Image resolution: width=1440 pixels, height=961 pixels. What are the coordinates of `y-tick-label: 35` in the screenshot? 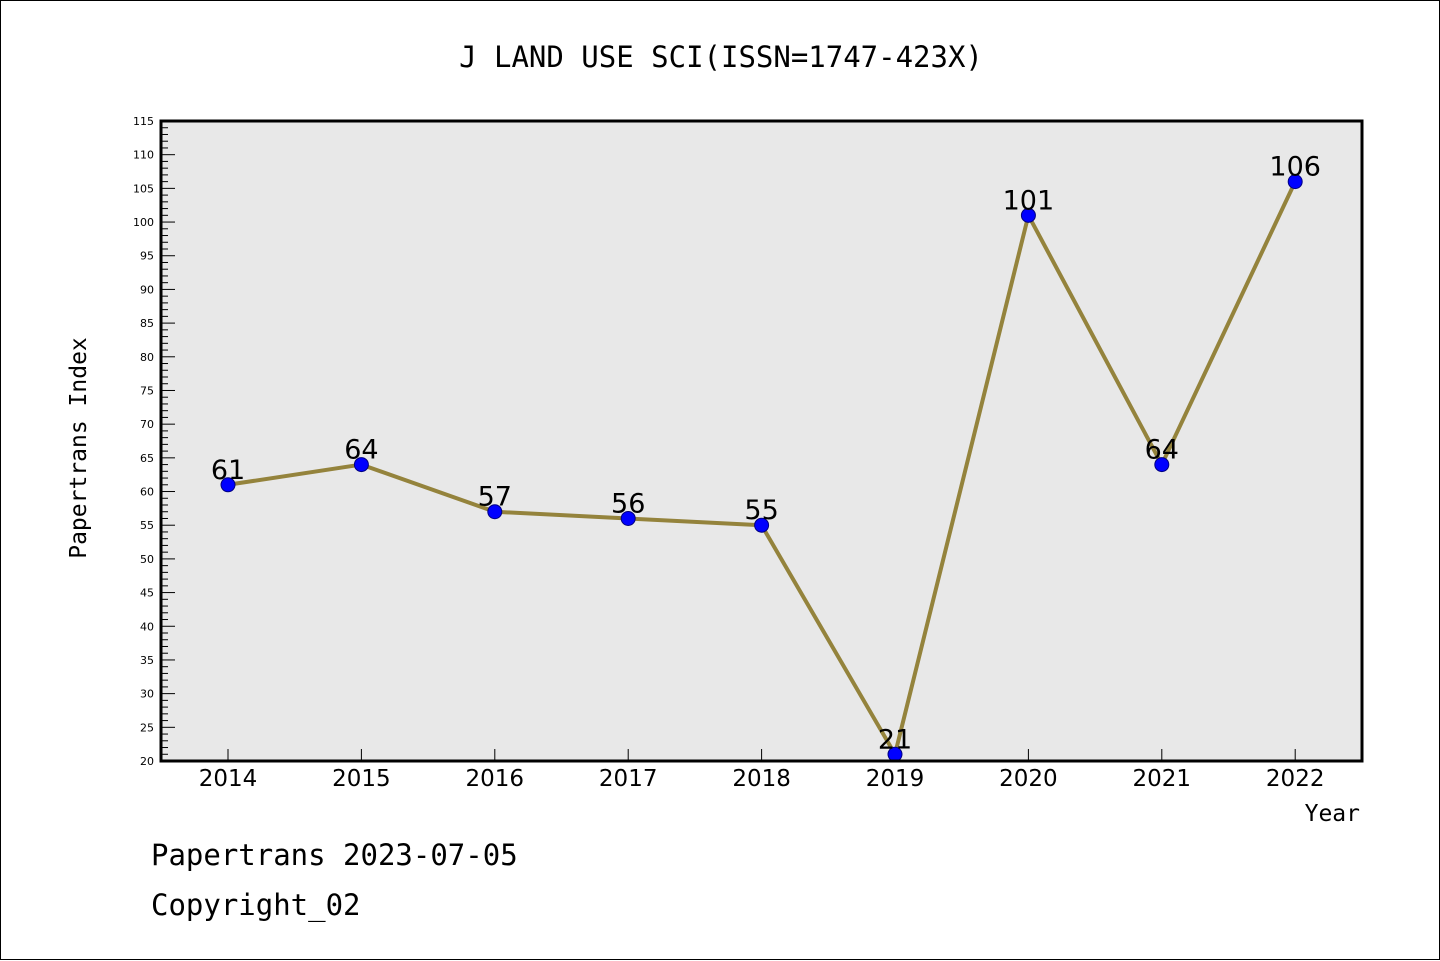 It's located at (147, 660).